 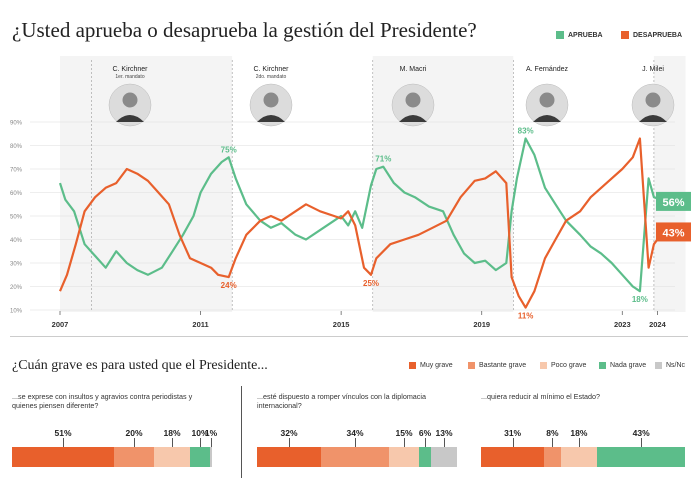 I want to click on annotation-label: 71%, so click(x=383, y=159).